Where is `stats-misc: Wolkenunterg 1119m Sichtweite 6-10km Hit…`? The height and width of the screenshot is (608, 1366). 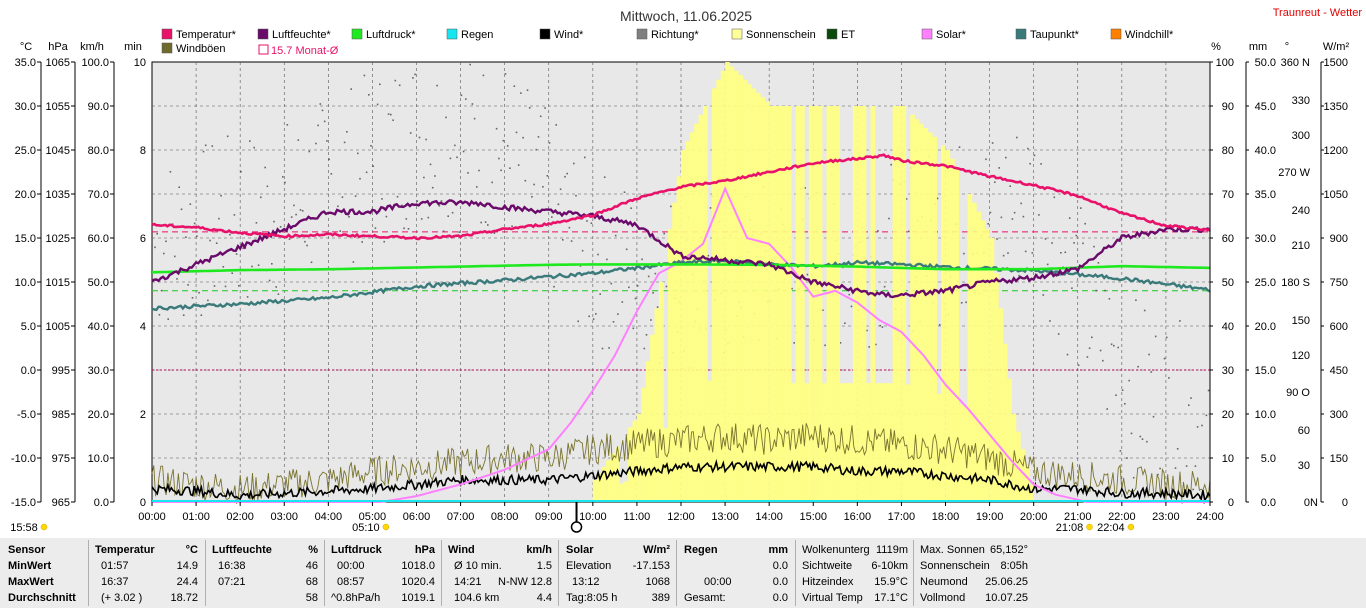 stats-misc: Wolkenunterg 1119m Sichtweite 6-10km Hit… is located at coordinates (856, 573).